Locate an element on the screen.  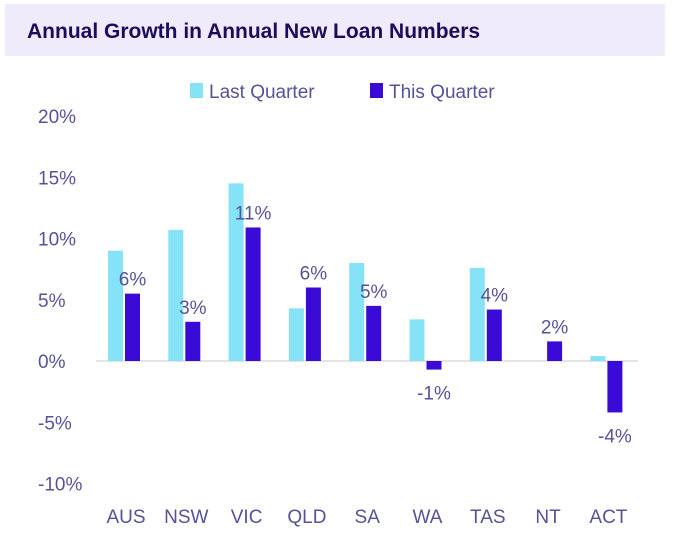
x-tick-label: NT is located at coordinates (548, 517).